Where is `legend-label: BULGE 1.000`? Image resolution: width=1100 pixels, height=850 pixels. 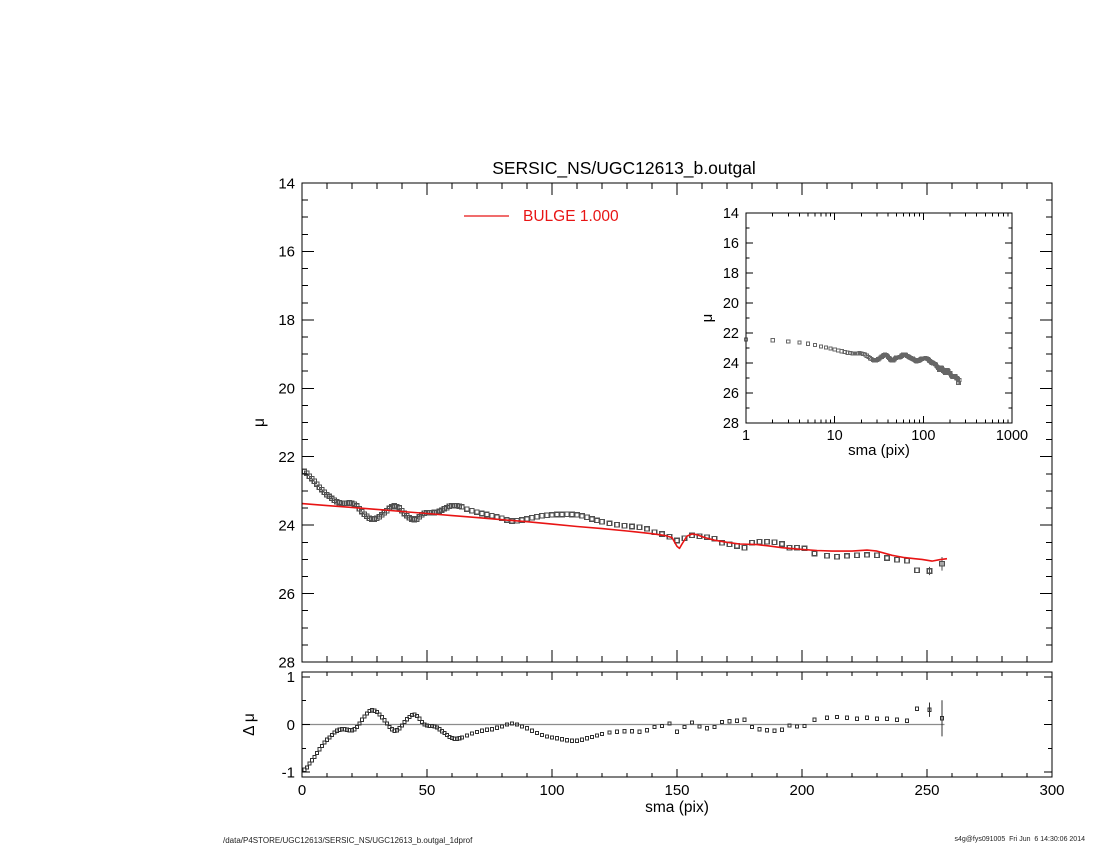
legend-label: BULGE 1.000 is located at coordinates (571, 216).